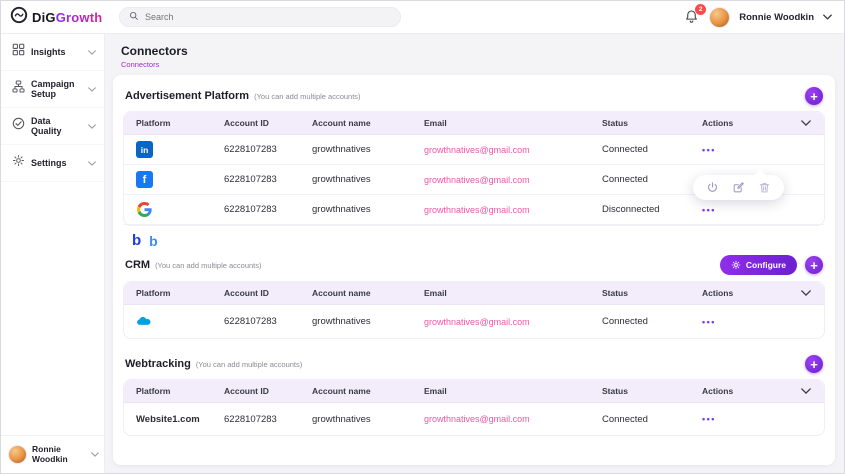 This screenshot has width=845, height=474. I want to click on section-title: CRM, so click(138, 265).